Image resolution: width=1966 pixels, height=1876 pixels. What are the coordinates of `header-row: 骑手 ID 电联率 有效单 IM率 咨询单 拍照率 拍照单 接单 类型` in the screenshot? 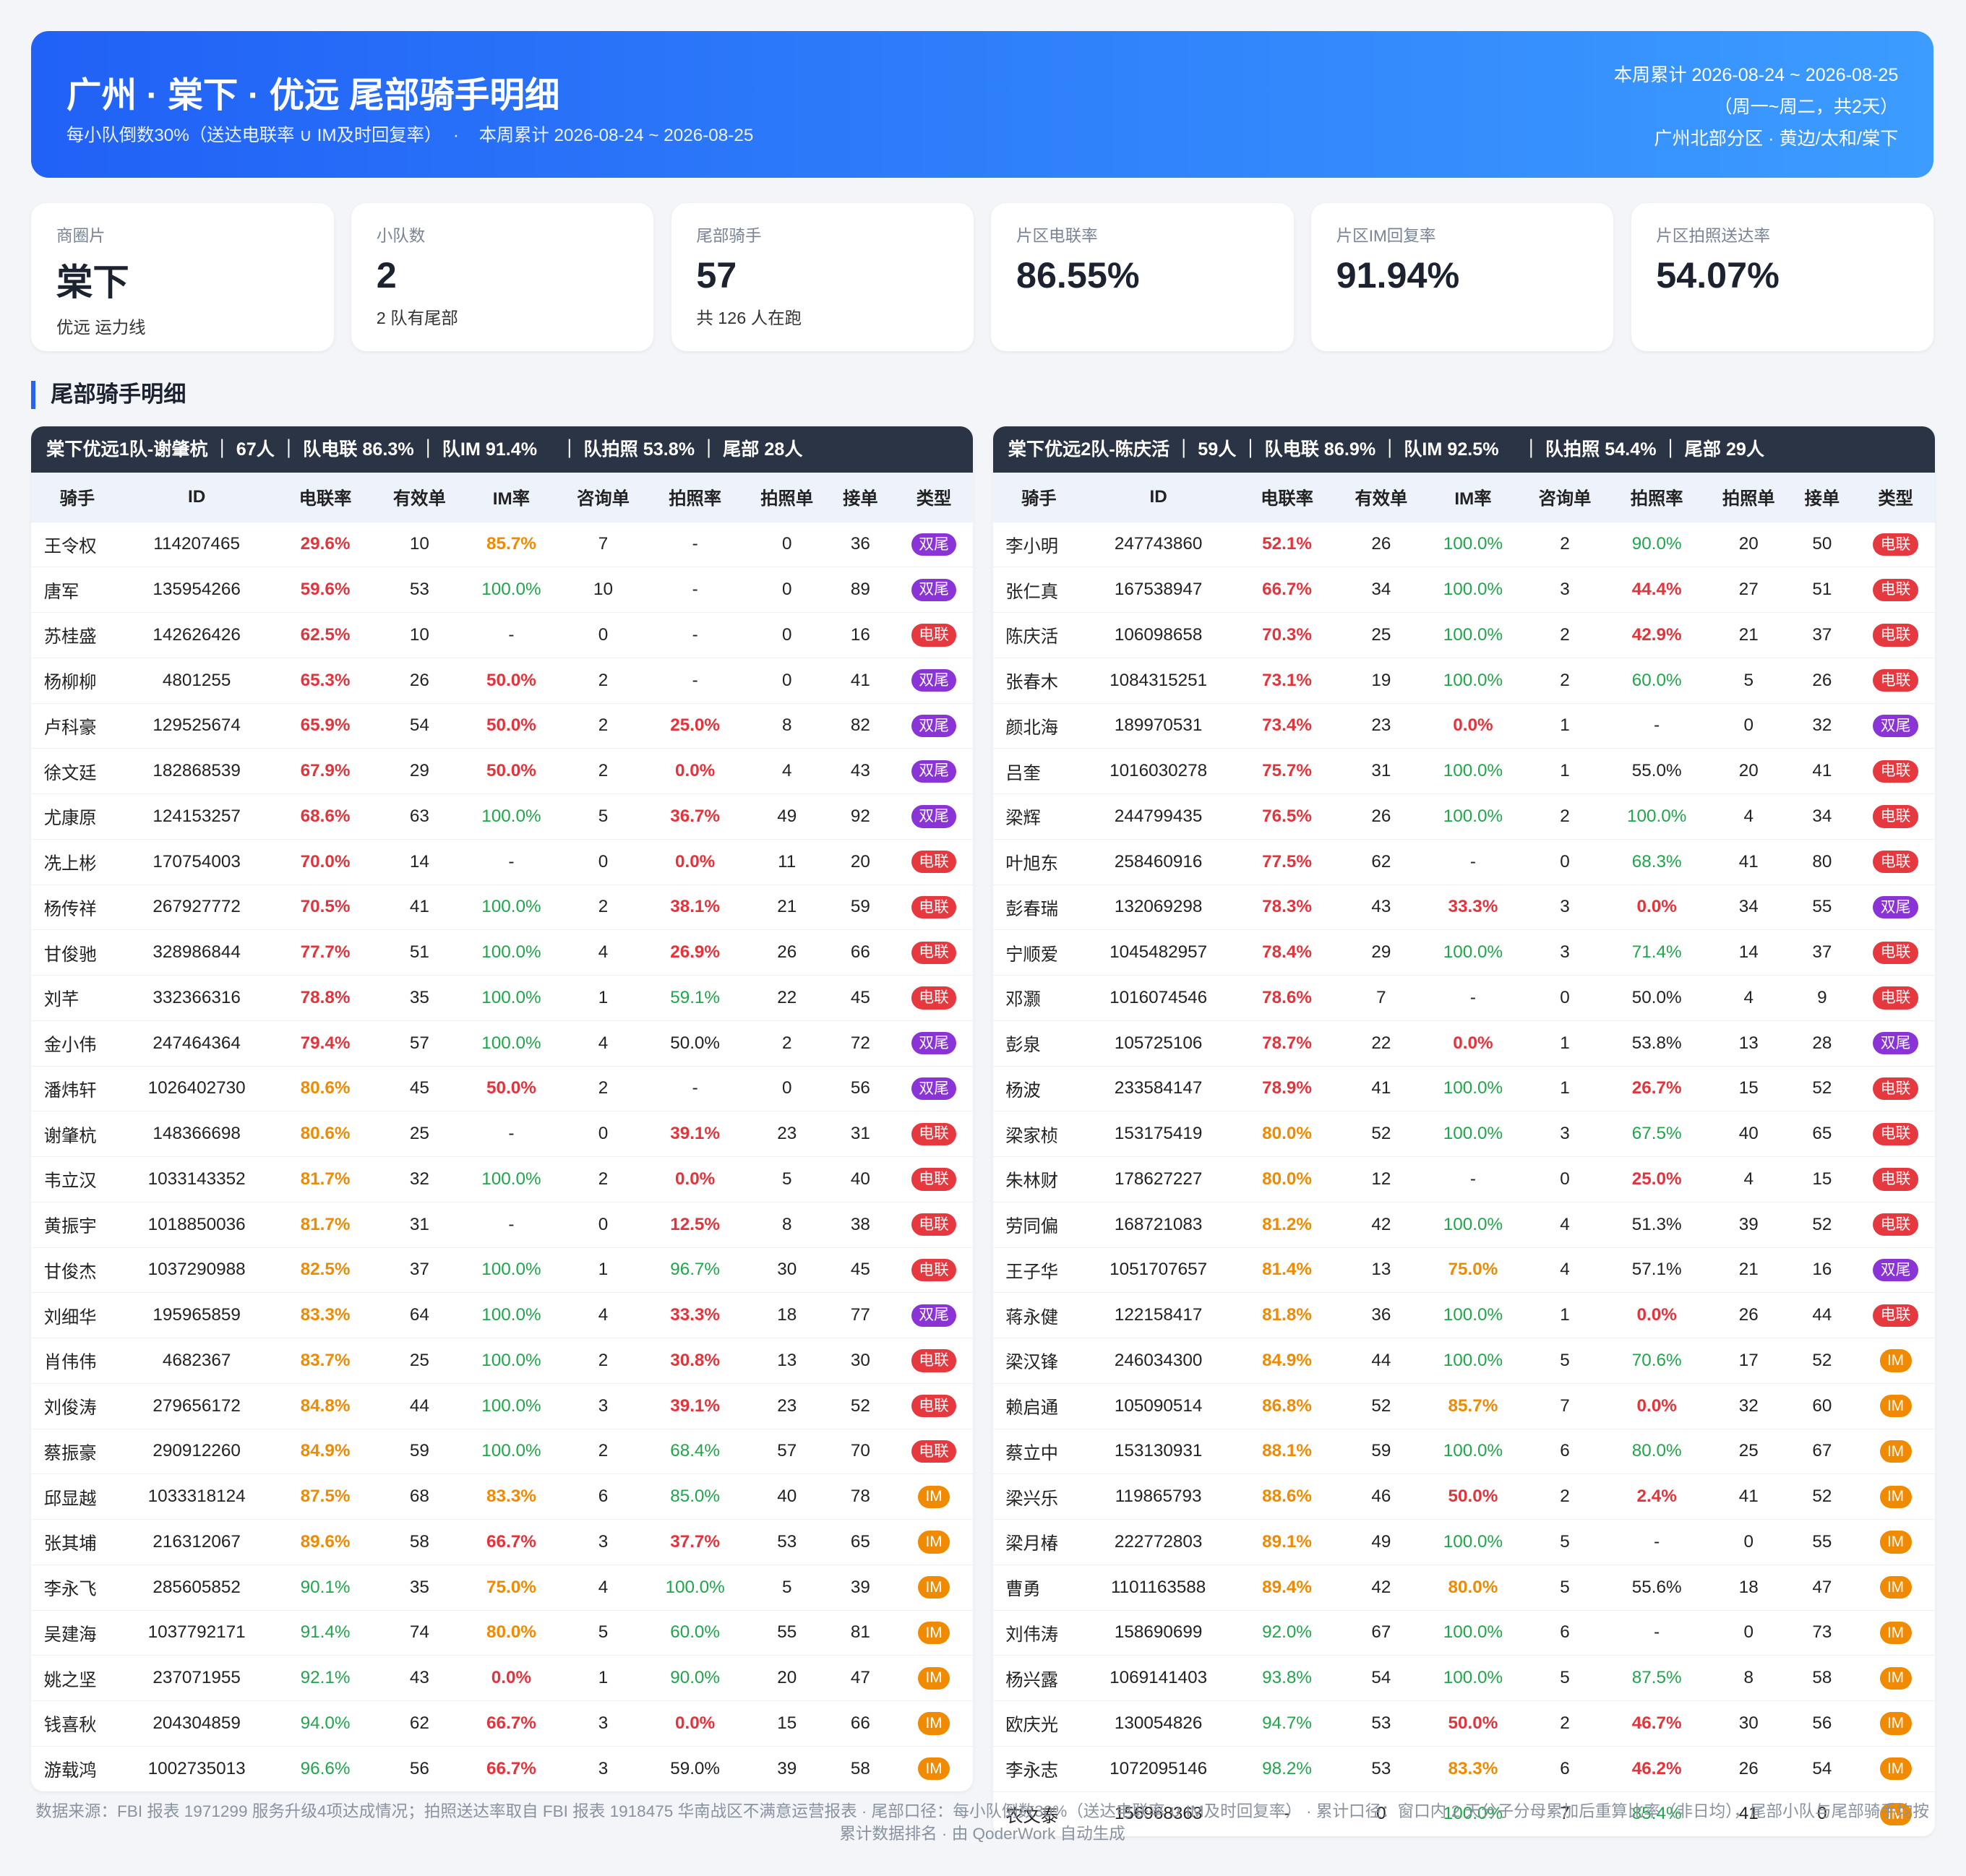 It's located at (1463, 497).